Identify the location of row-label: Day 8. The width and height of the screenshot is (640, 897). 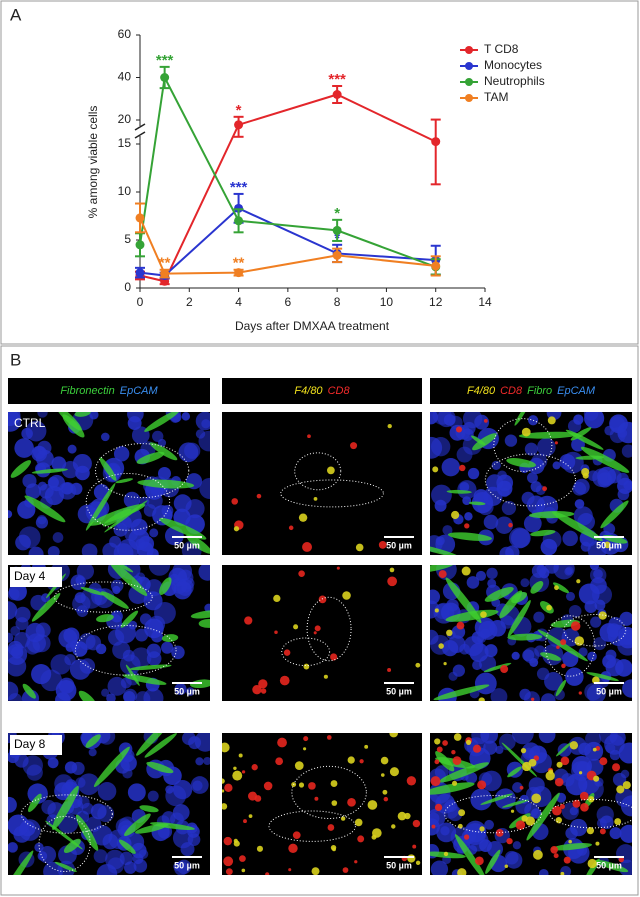
(30, 744).